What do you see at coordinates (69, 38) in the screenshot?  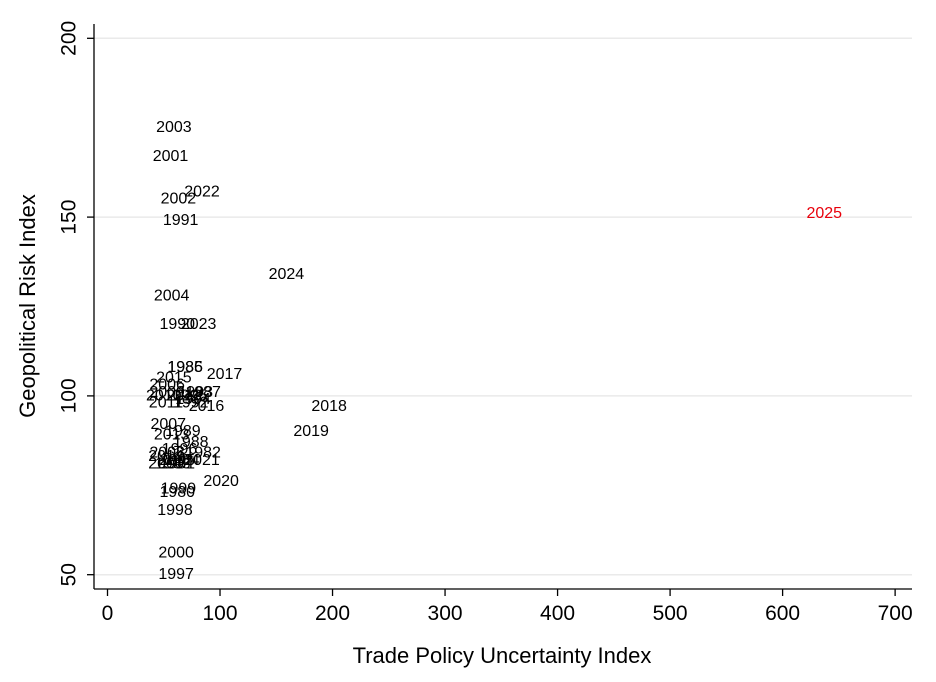 I see `y-tick-label: 200` at bounding box center [69, 38].